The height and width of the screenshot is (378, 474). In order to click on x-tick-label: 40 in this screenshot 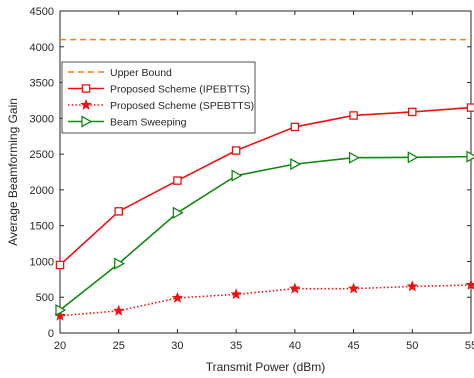, I will do `click(295, 346)`.